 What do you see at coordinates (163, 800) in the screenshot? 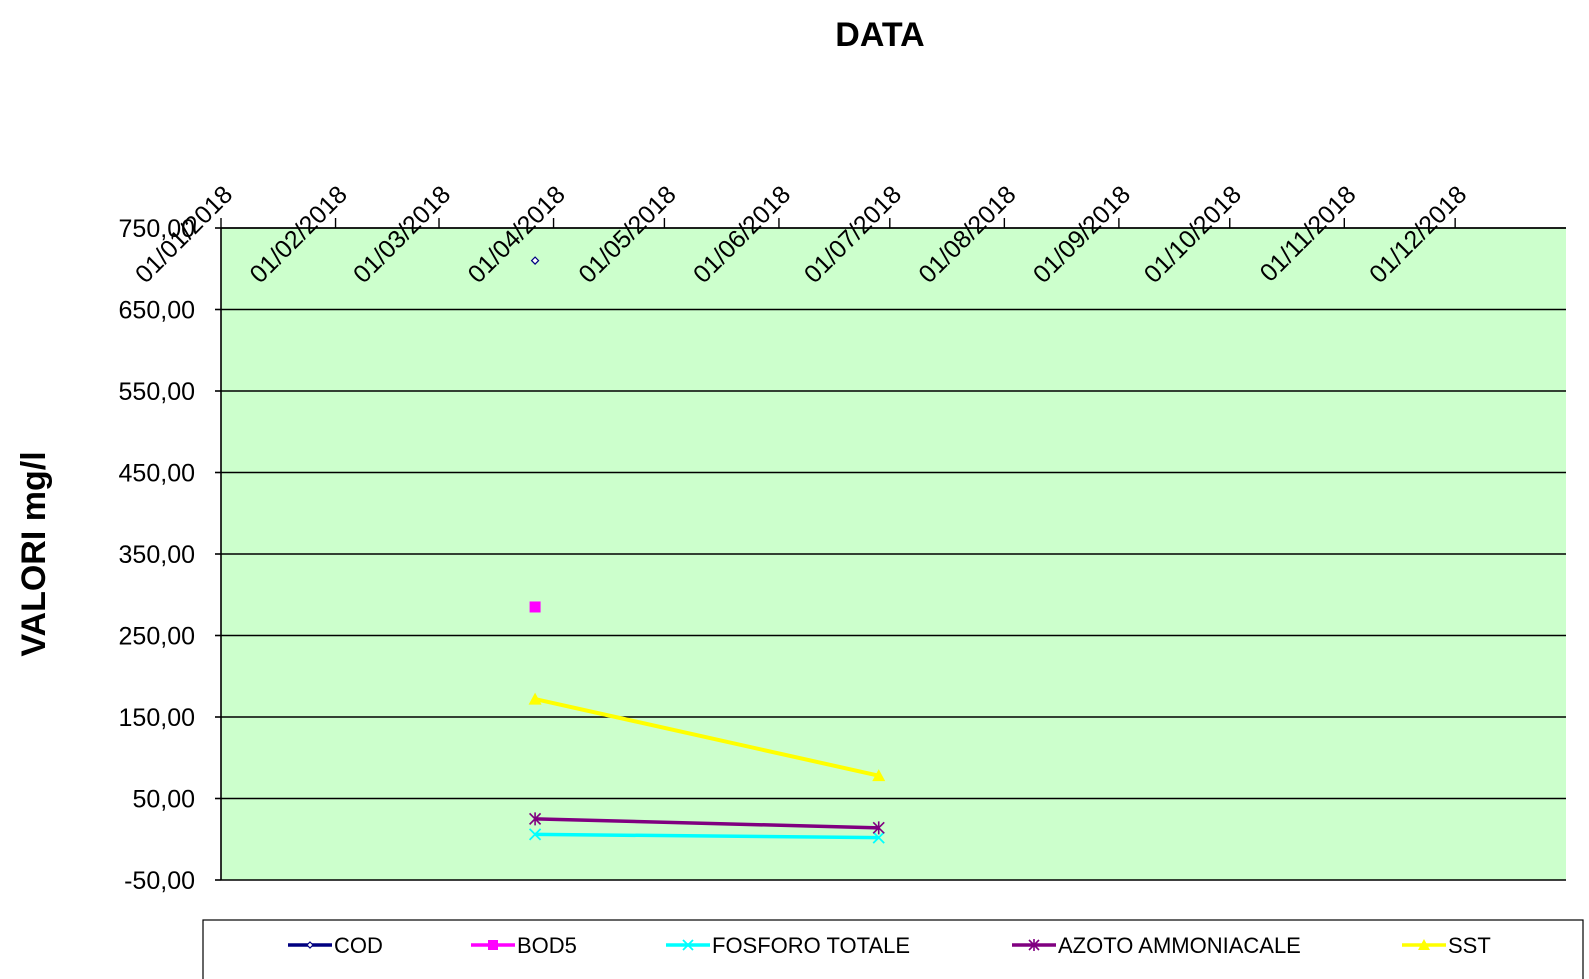
I see `y-tick-label: 50,00` at bounding box center [163, 800].